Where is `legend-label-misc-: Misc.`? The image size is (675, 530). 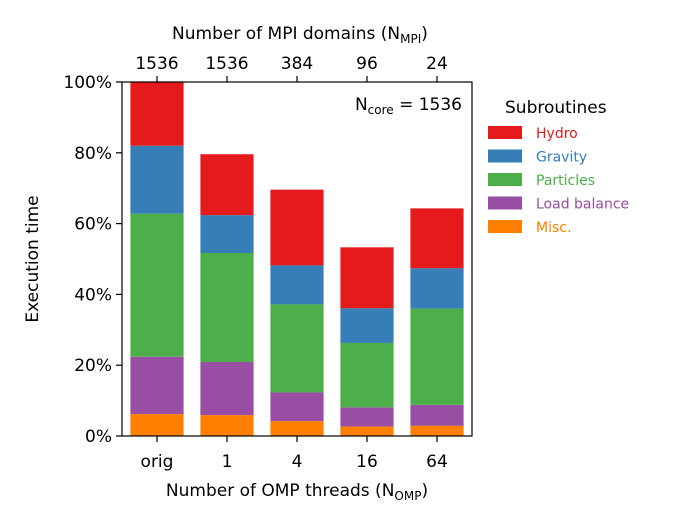
legend-label-misc-: Misc. is located at coordinates (553, 228).